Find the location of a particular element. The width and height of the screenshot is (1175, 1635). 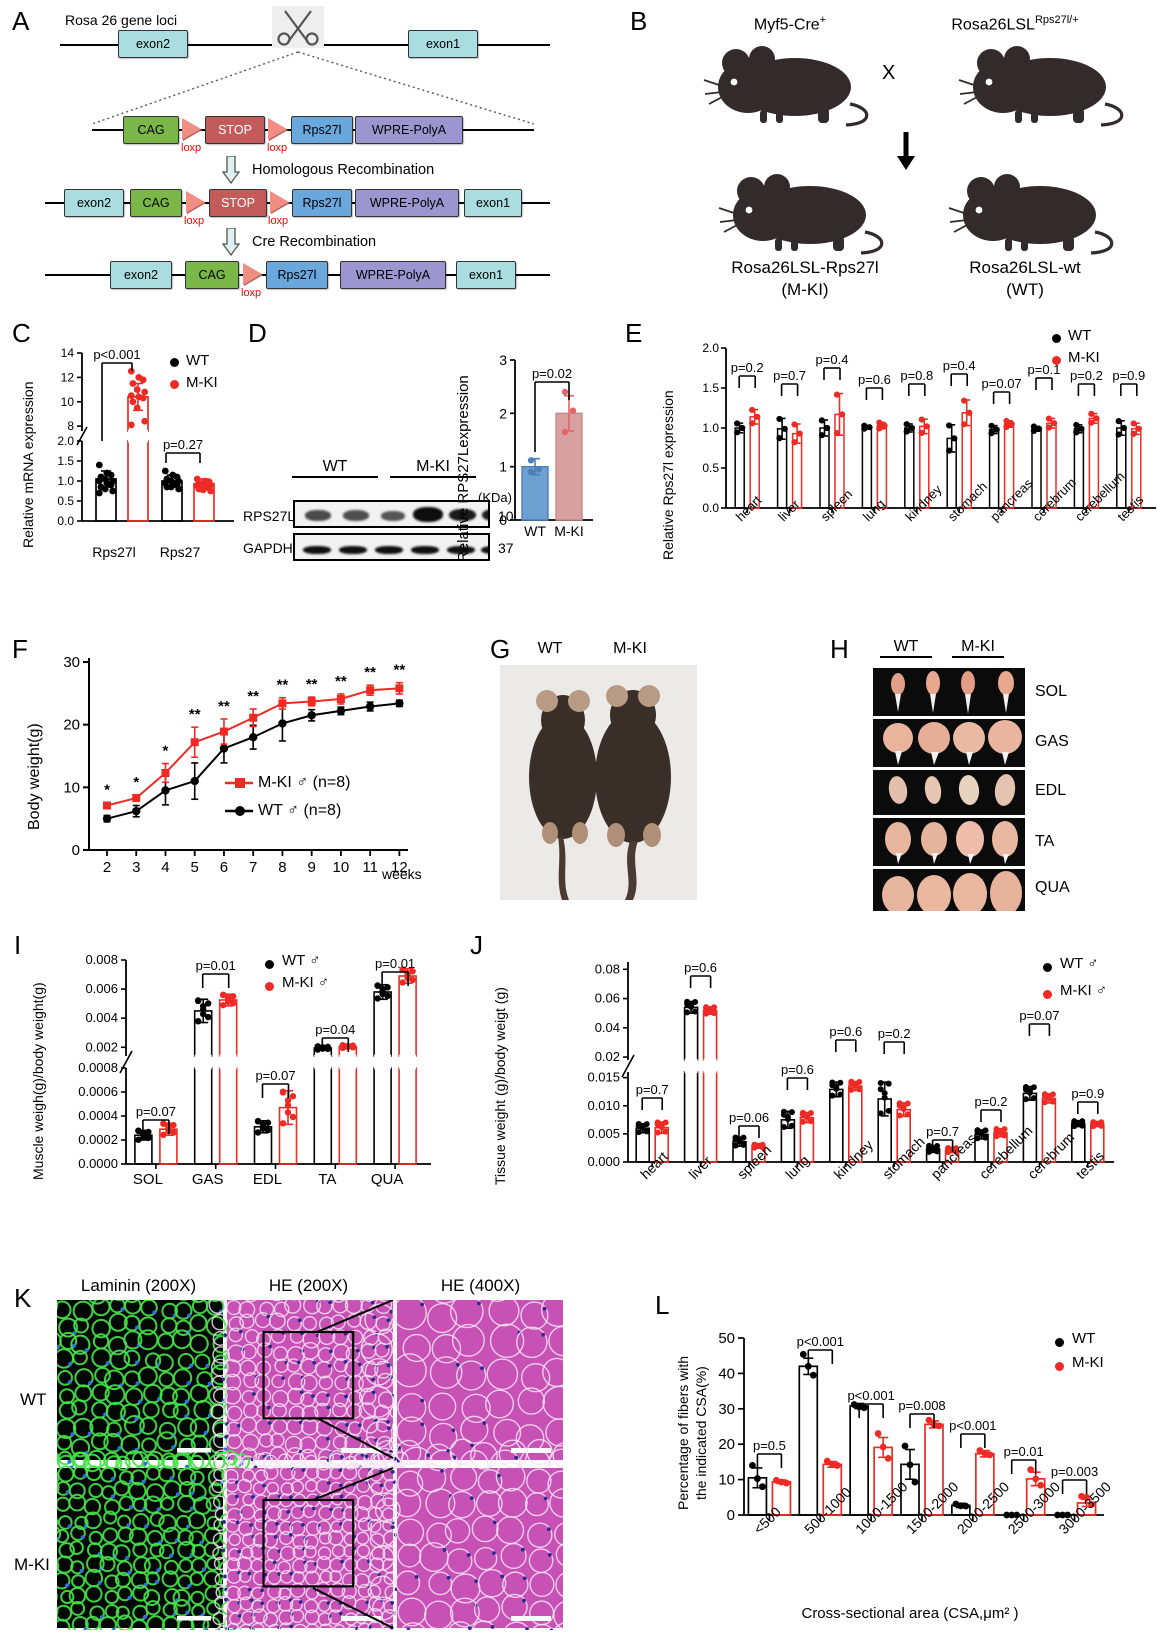

gene-box-wpre-row3: WPRE-PolyA is located at coordinates (407, 203).